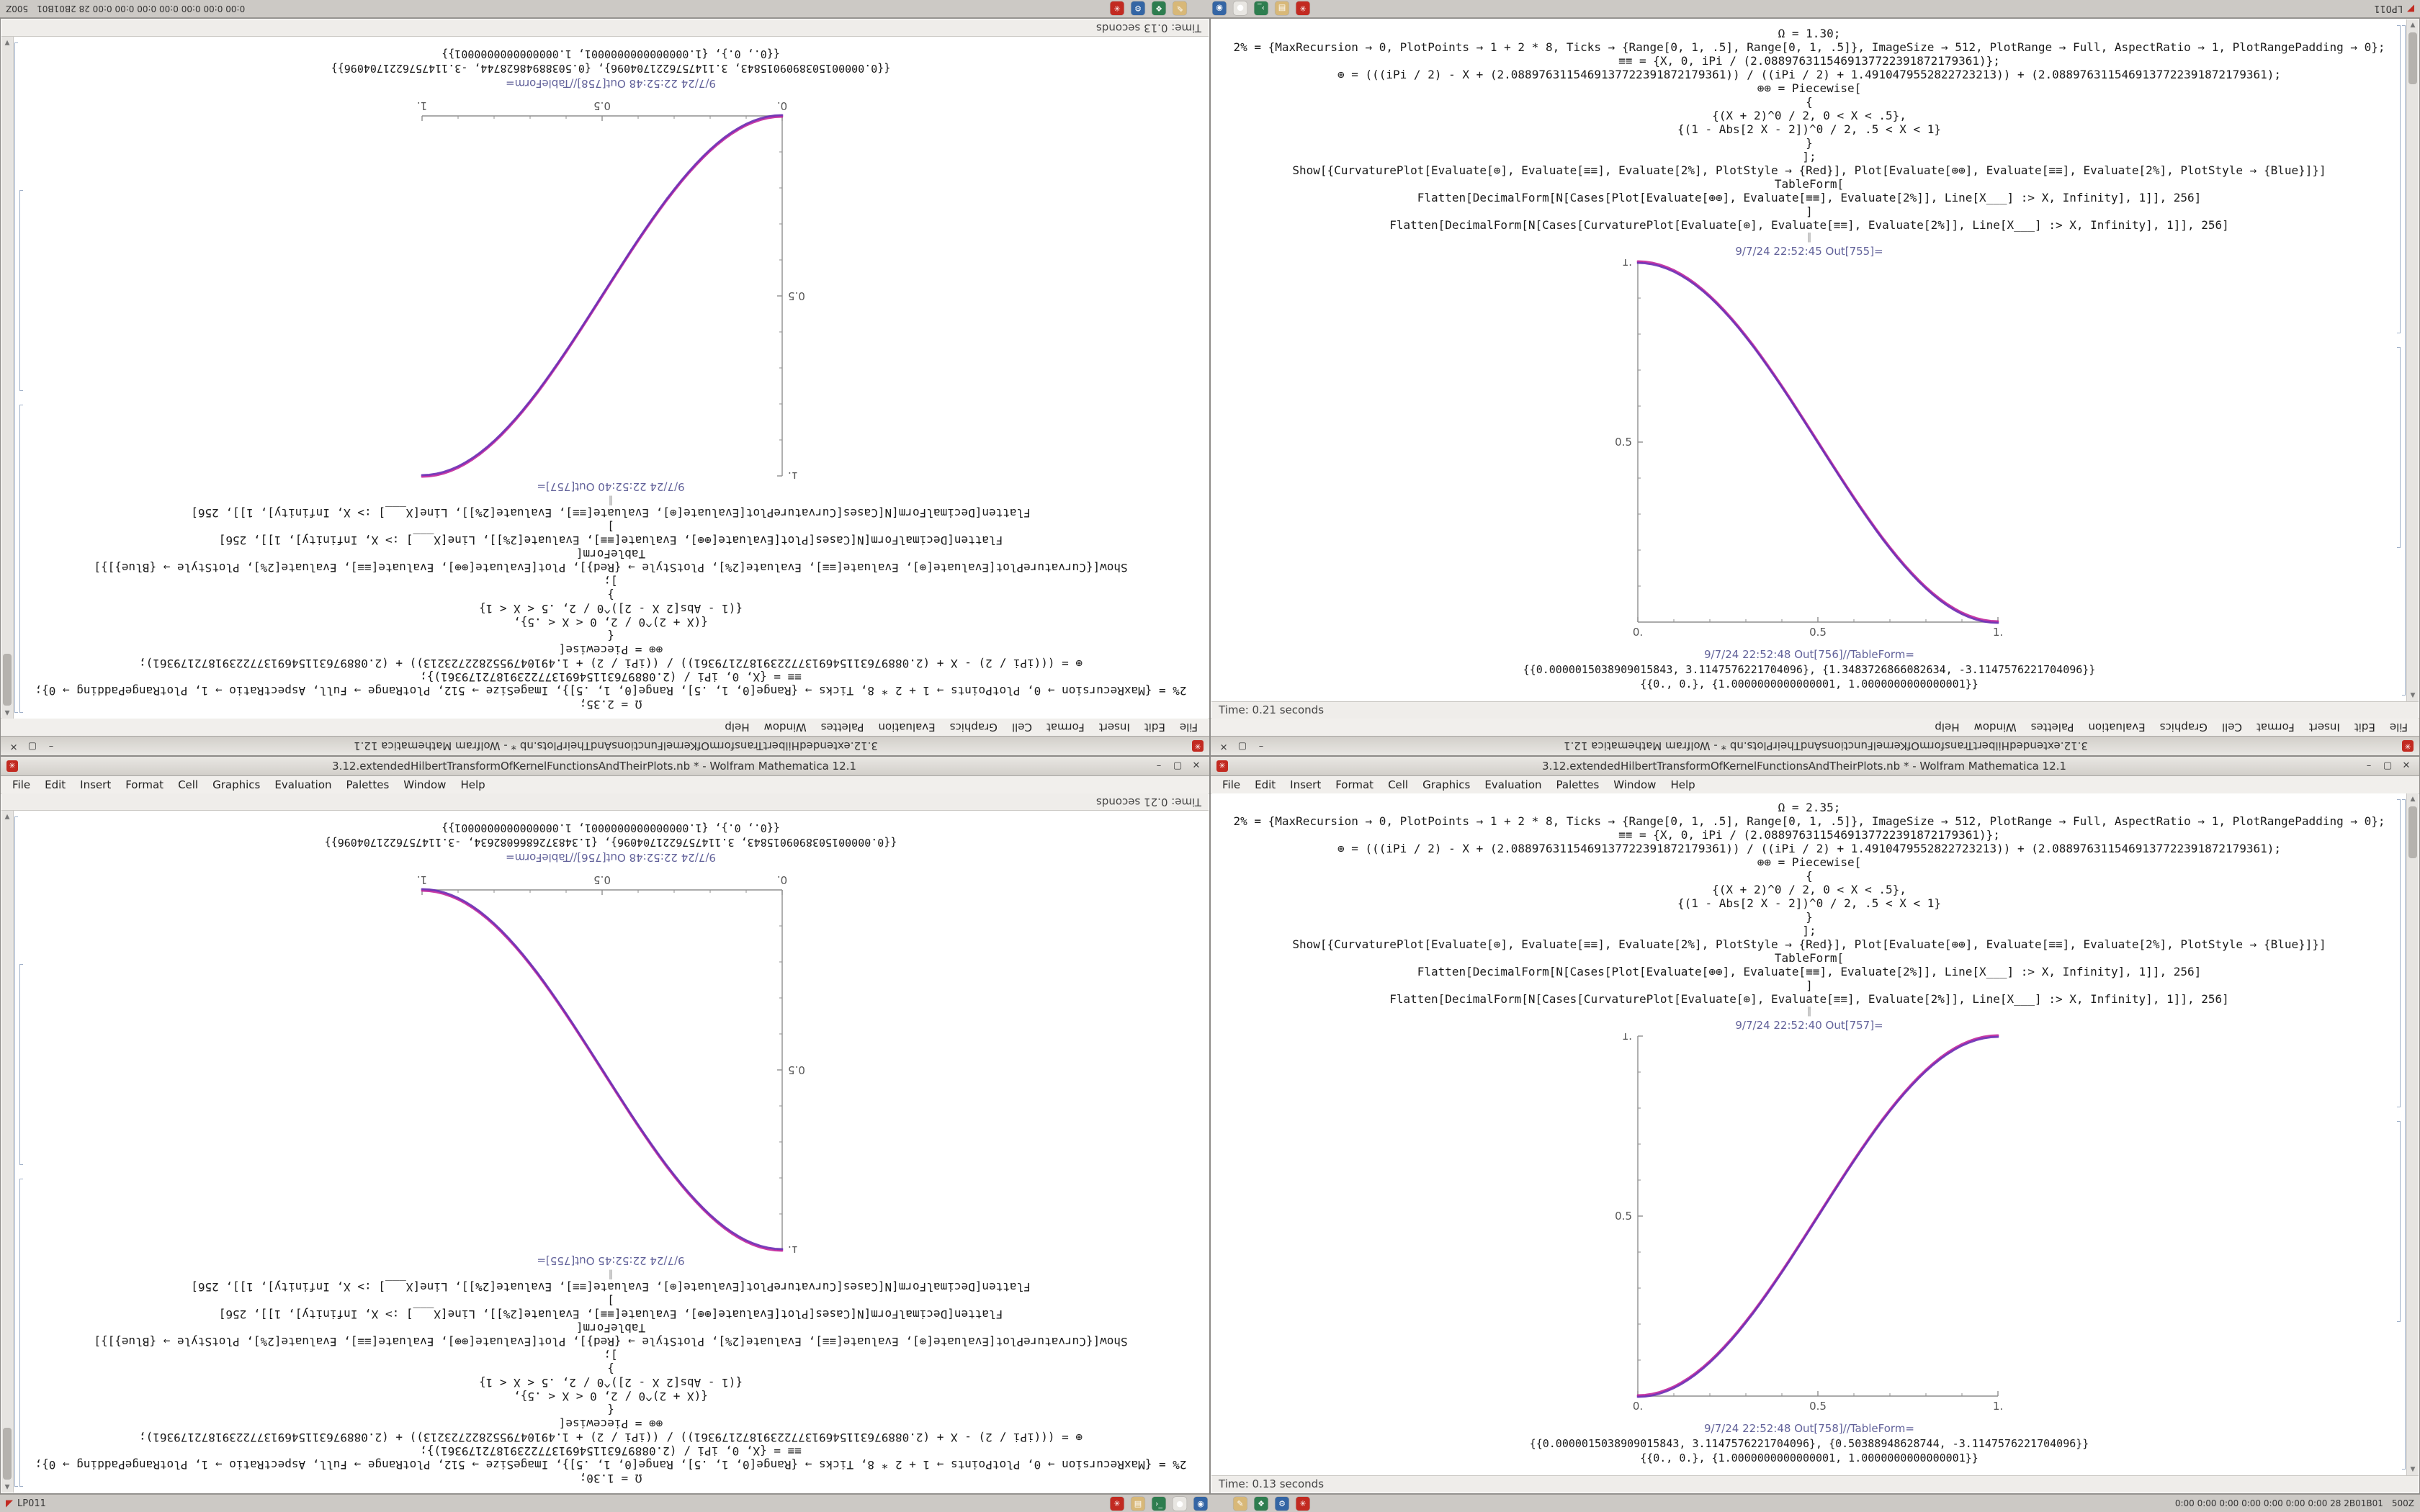 This screenshot has height=1512, width=2420. I want to click on media-player-icon: ●, so click(1240, 8).